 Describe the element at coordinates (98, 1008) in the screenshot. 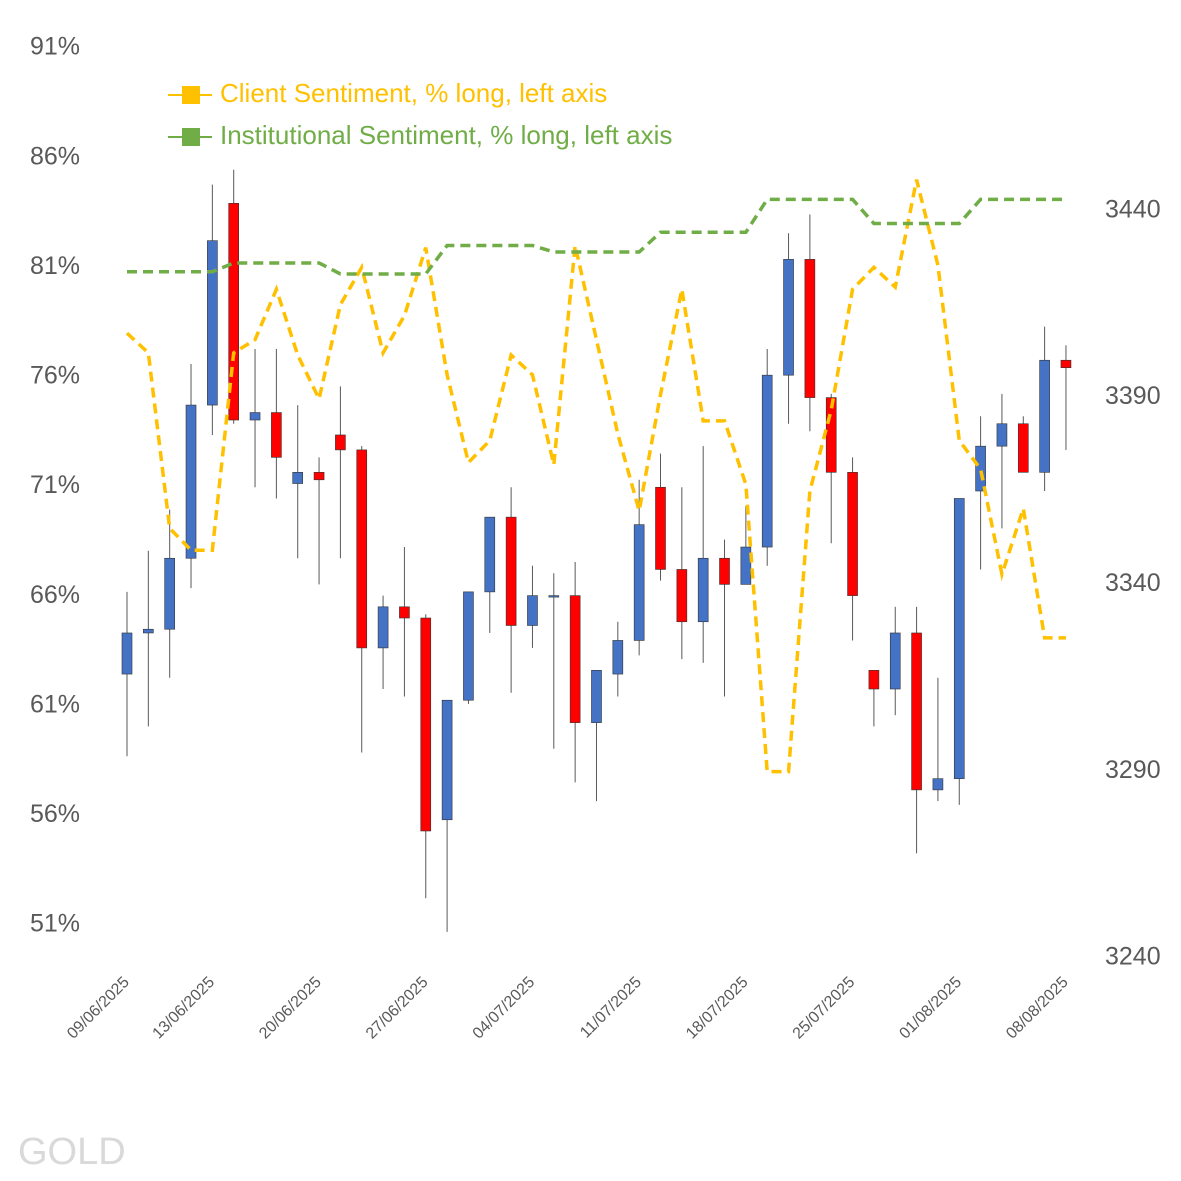

I see `x-tick-label: 09/06/2025` at that location.